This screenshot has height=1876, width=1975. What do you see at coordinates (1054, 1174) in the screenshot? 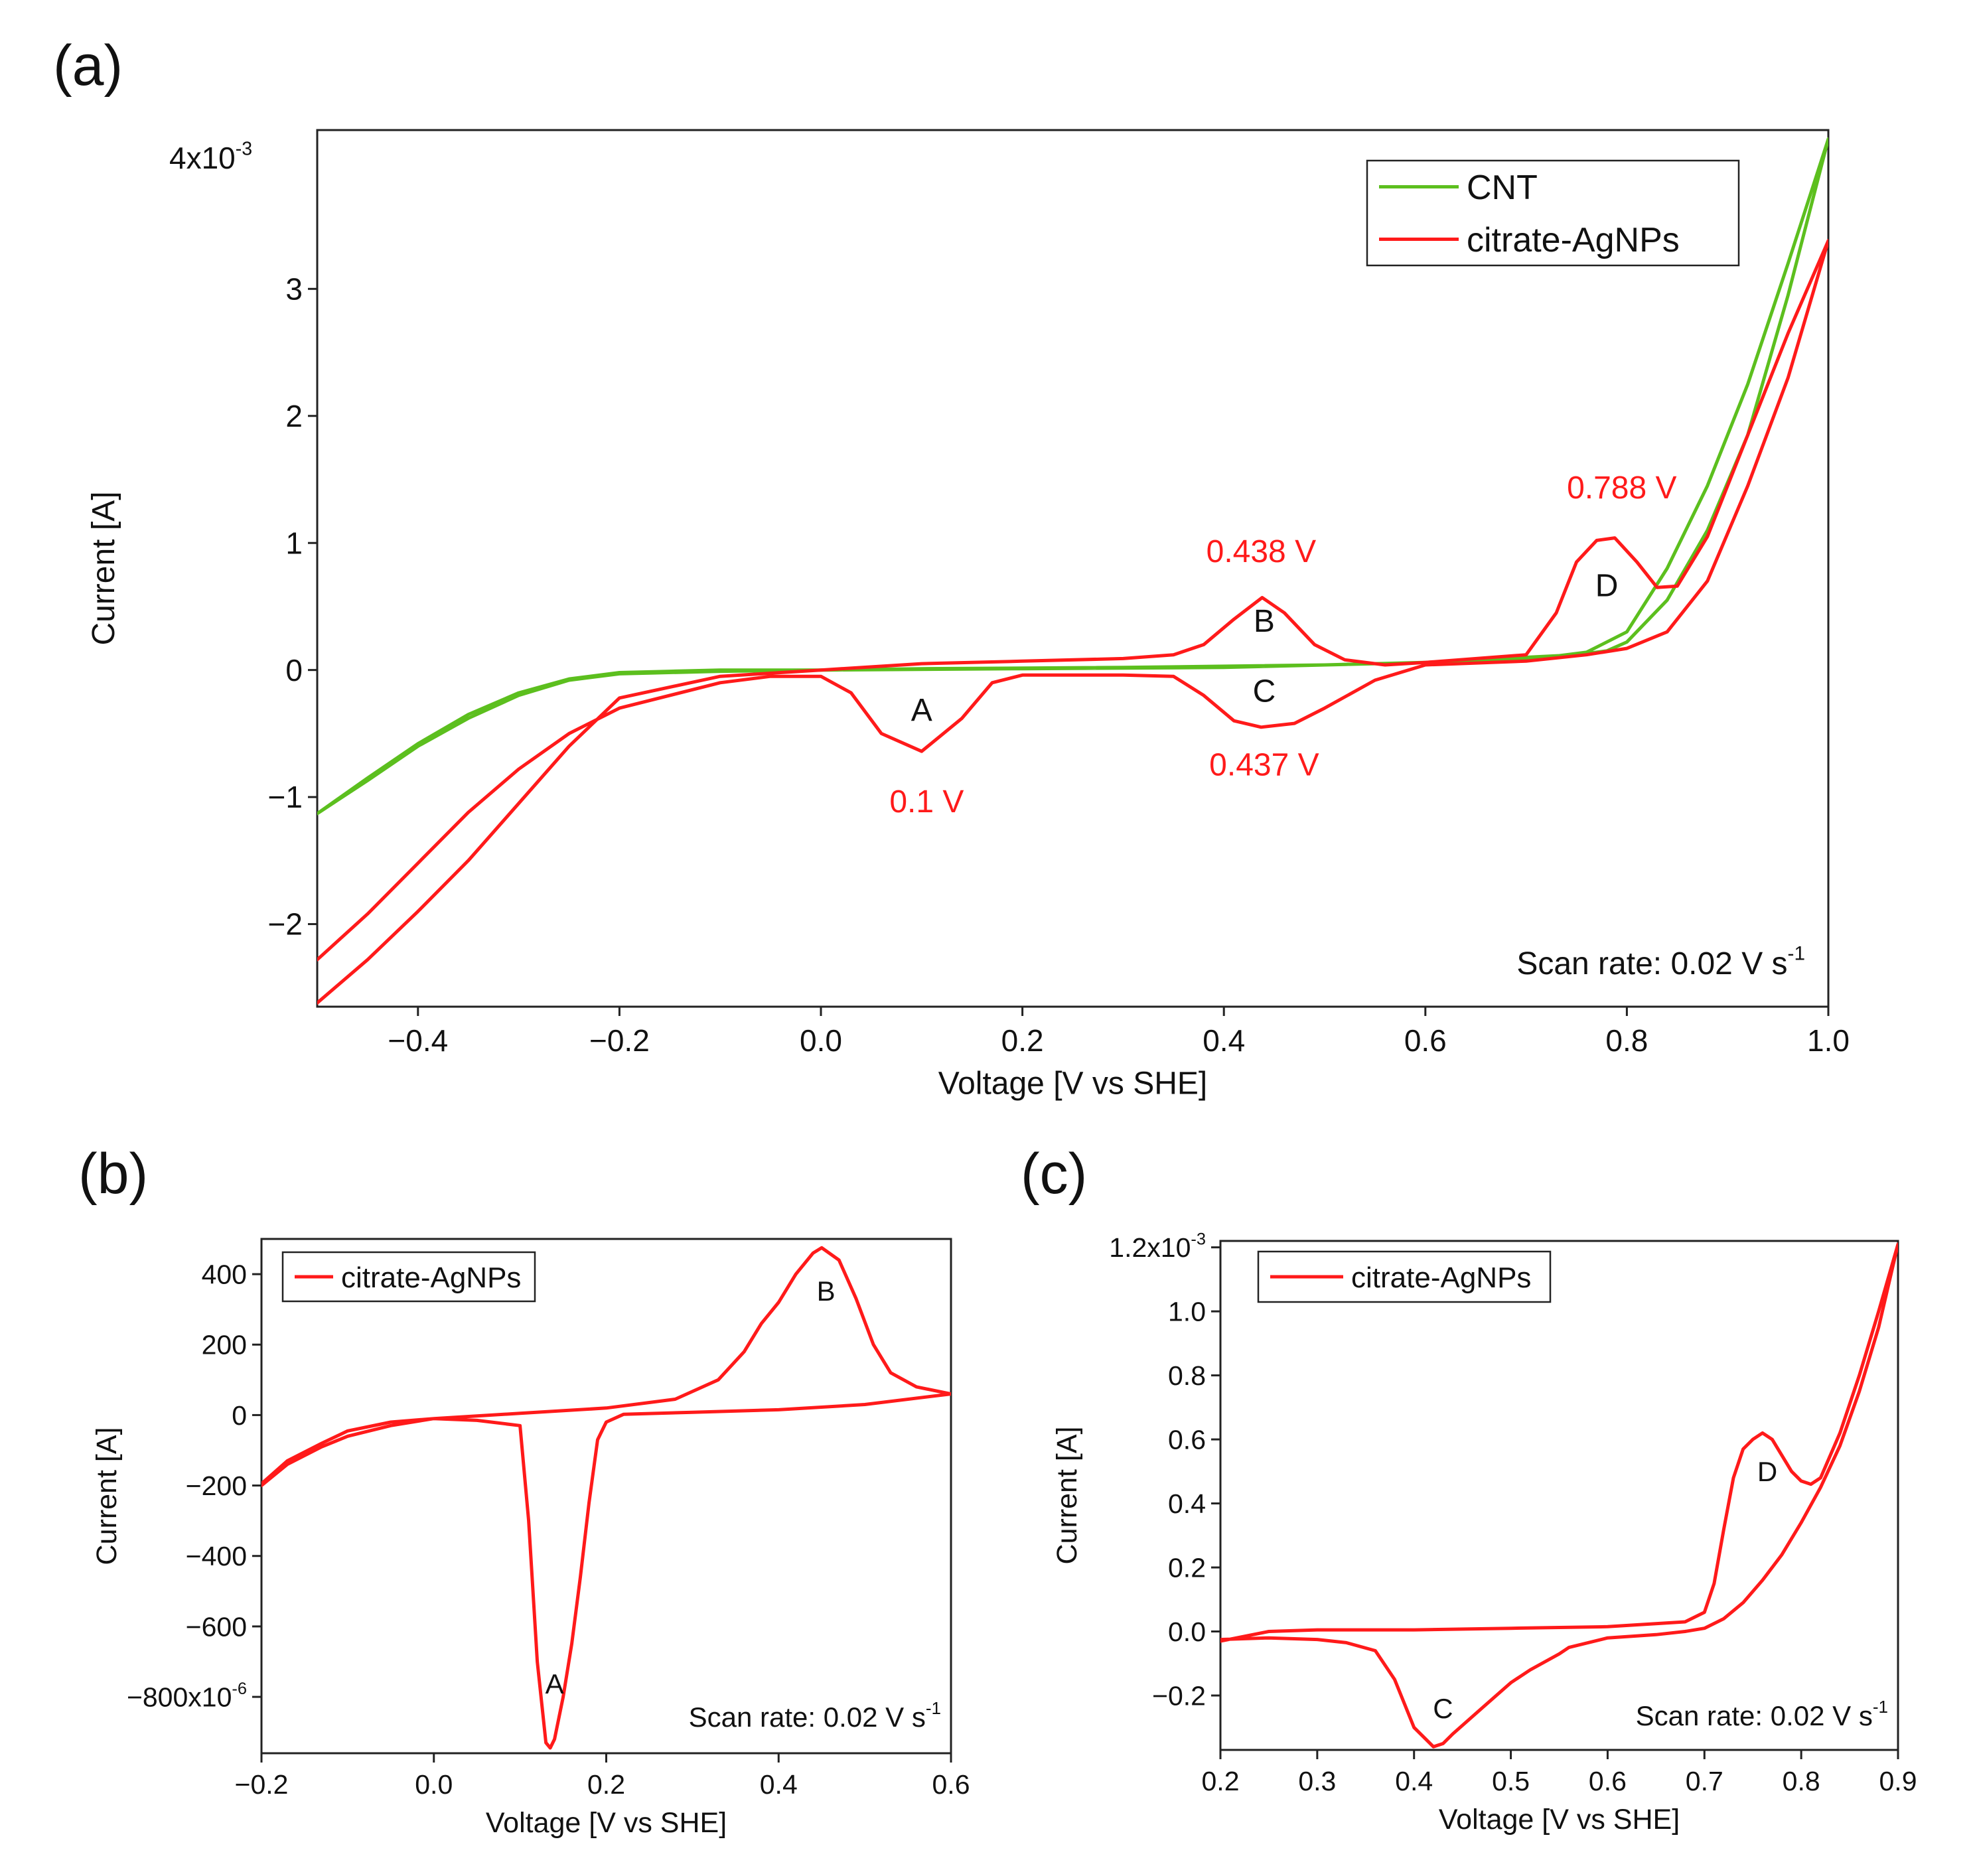
I see `panel-label: (c)` at bounding box center [1054, 1174].